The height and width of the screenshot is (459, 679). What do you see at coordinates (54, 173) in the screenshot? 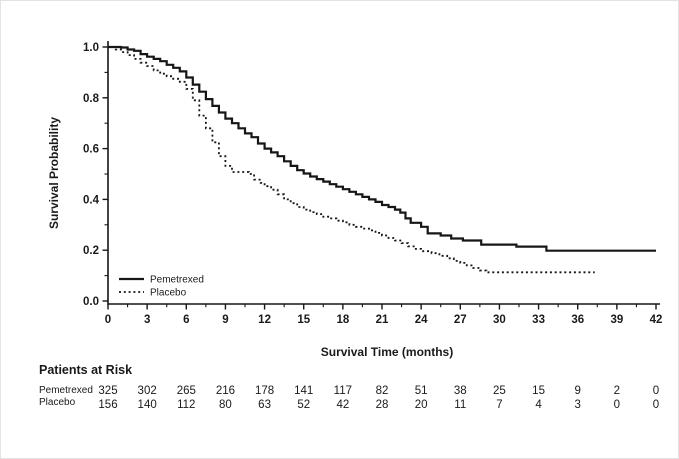
I see `y-axis-title: Survival Probability` at bounding box center [54, 173].